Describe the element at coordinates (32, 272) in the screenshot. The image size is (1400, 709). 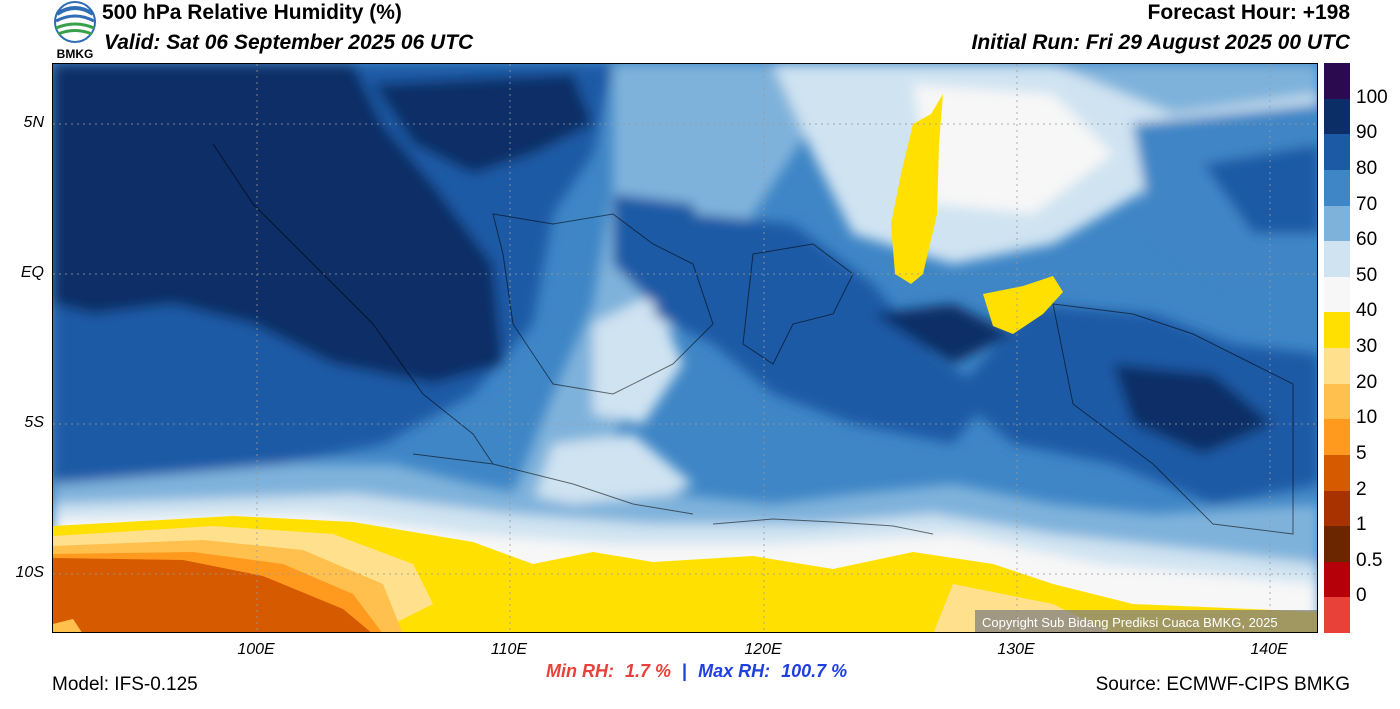
I see `lat-label-eq: EQ` at that location.